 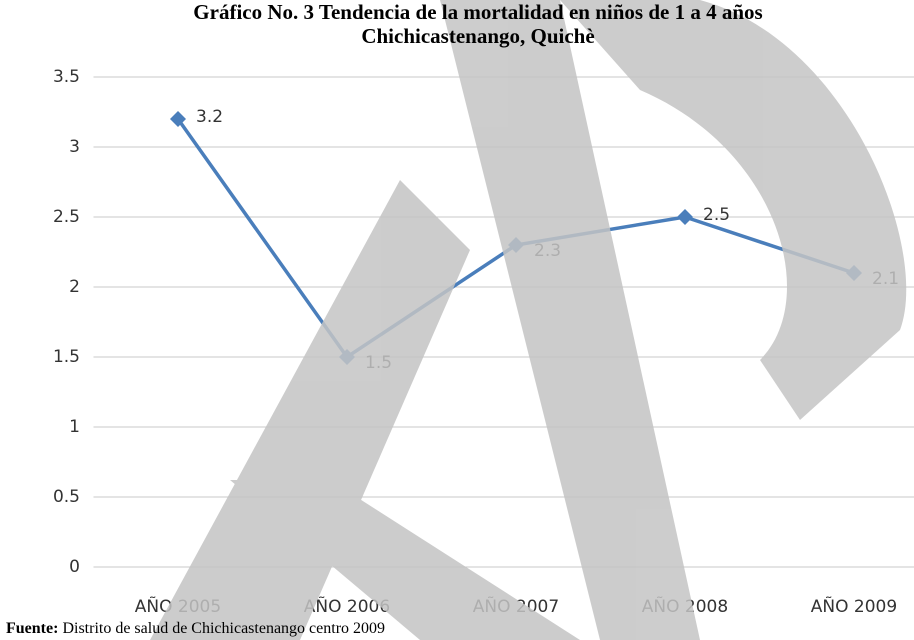 What do you see at coordinates (74, 287) in the screenshot?
I see `y-tick-label: 2` at bounding box center [74, 287].